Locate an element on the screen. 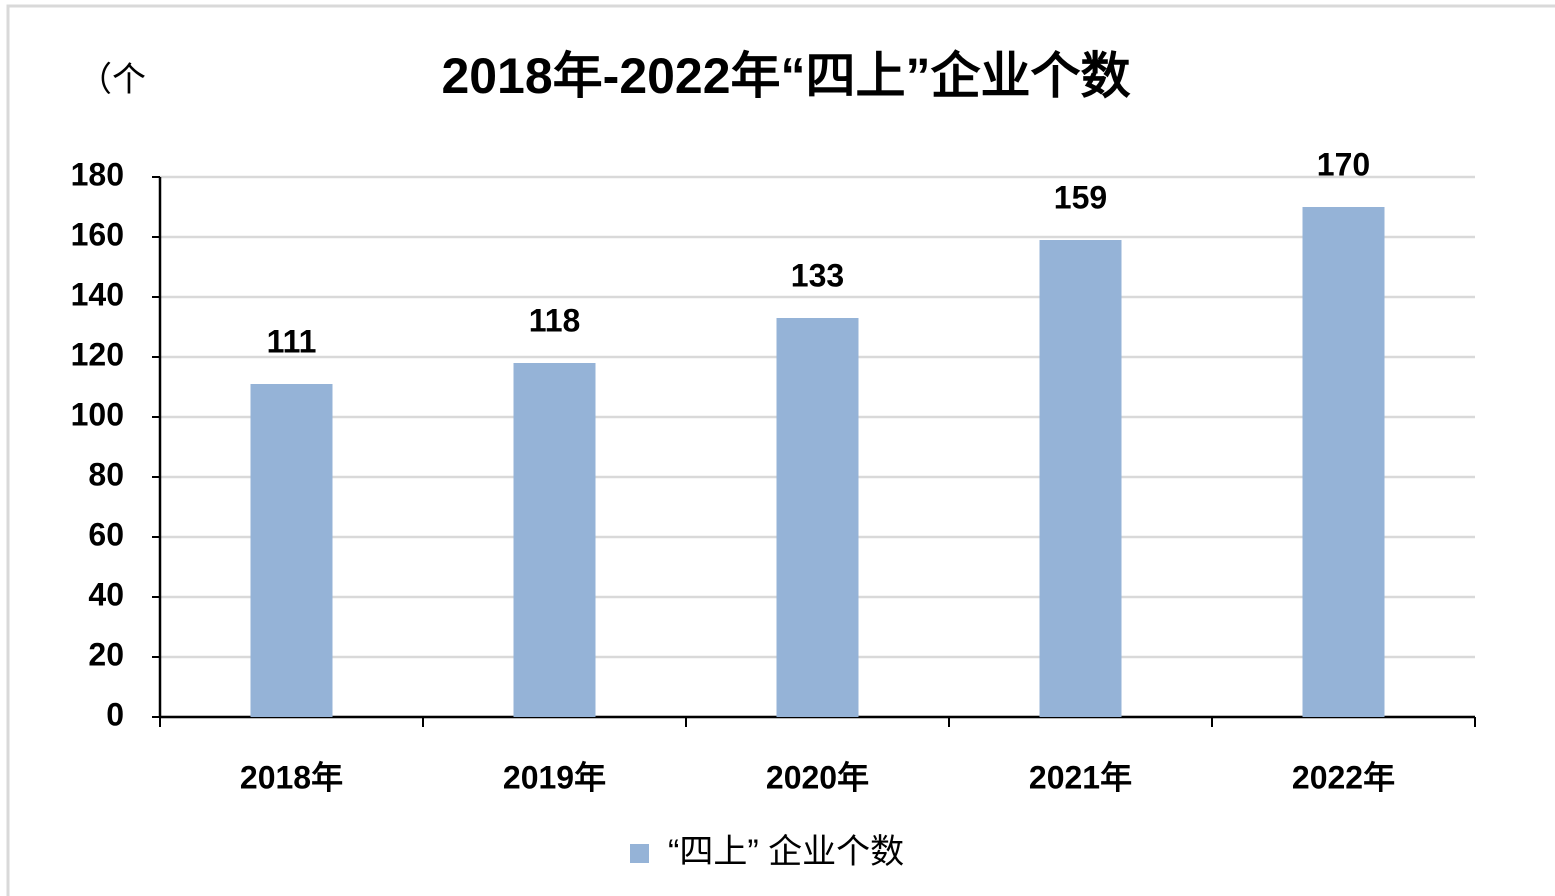 This screenshot has width=1555, height=896. legend-swatch is located at coordinates (639, 853).